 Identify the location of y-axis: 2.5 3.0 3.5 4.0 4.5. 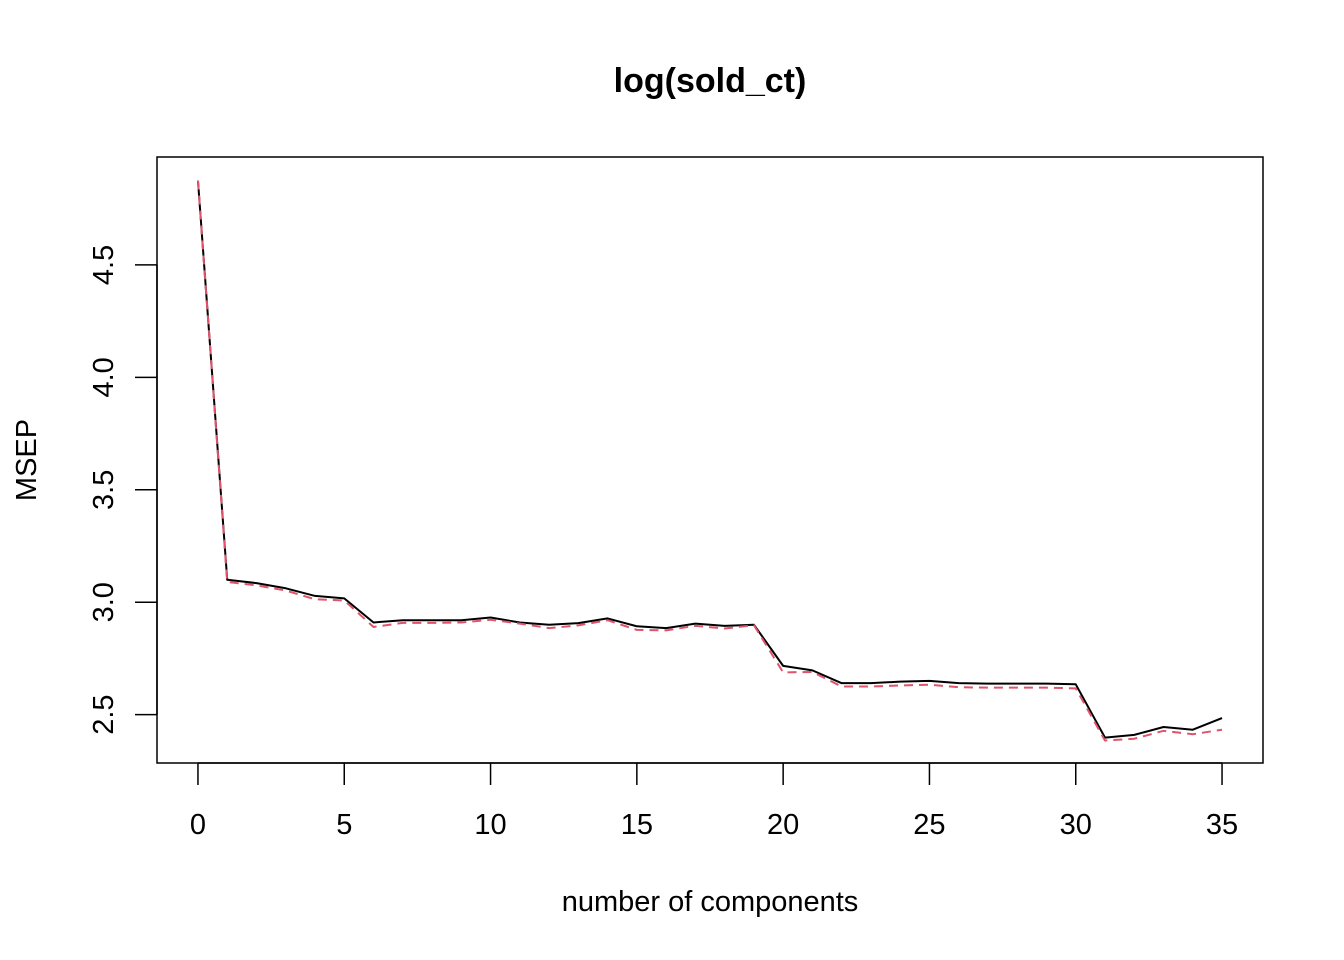
(123, 490).